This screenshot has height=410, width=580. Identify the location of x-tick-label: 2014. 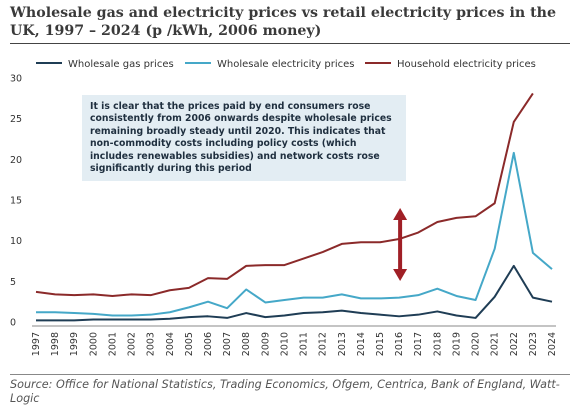
(361, 344).